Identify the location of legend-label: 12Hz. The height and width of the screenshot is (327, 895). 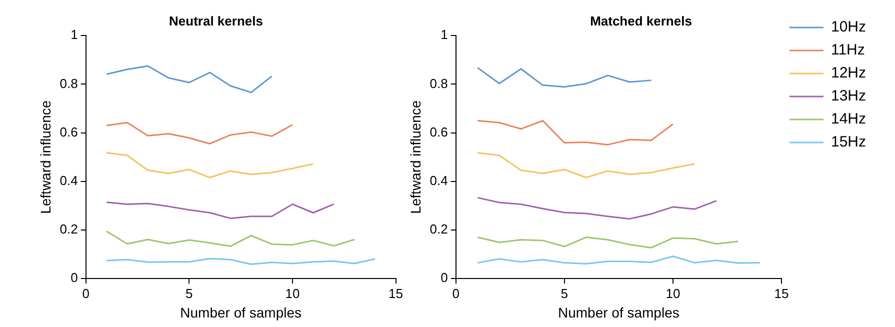
(848, 73).